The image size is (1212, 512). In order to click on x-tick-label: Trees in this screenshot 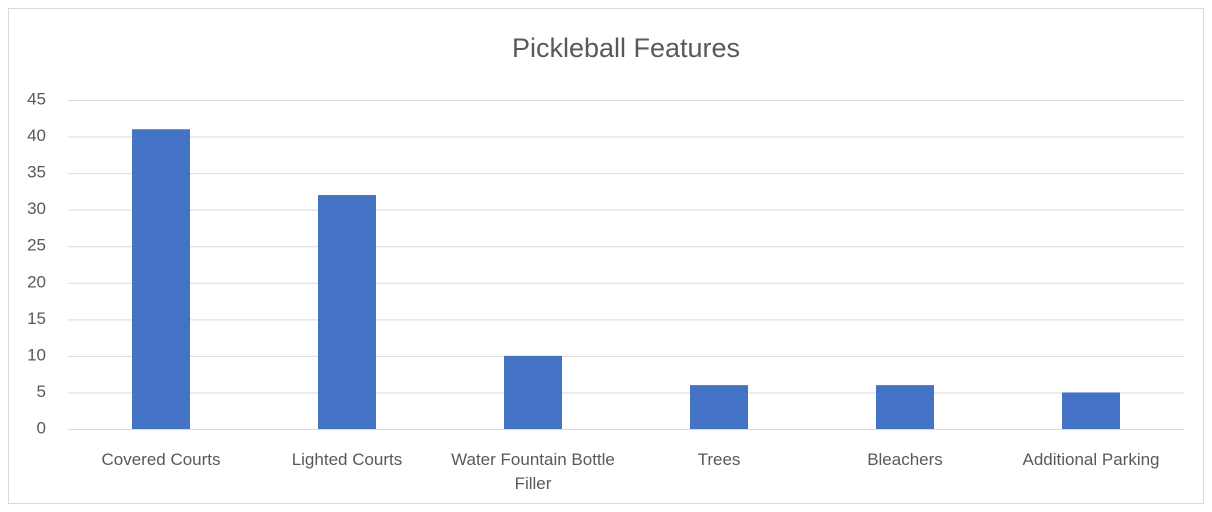, I will do `click(719, 459)`.